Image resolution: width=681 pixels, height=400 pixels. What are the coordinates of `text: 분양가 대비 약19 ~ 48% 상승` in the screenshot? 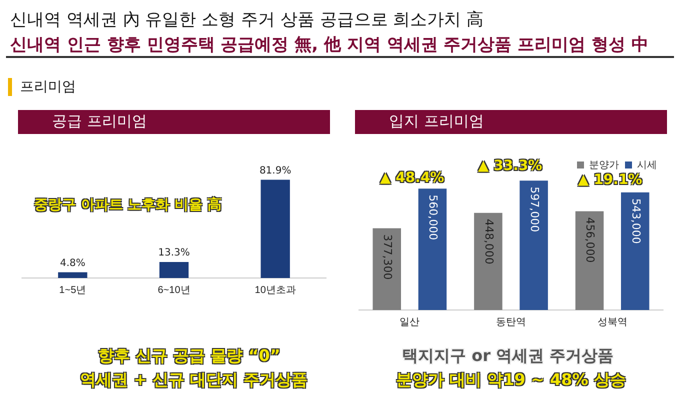 It's located at (511, 380).